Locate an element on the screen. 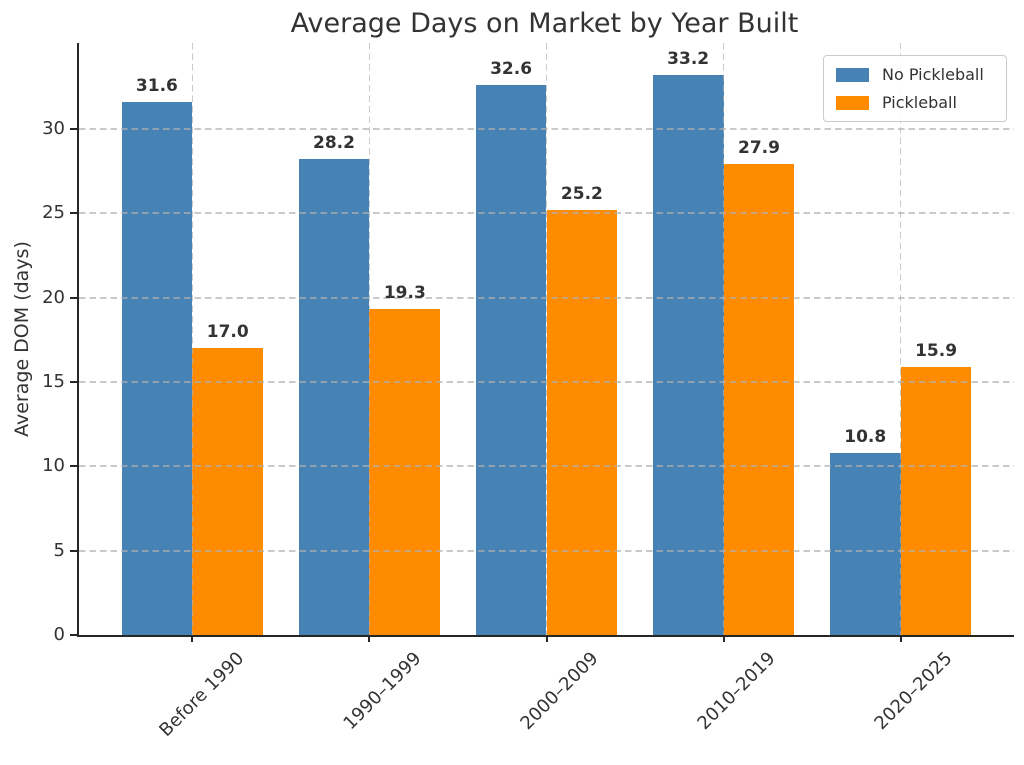  bar-value-label: 15.9 is located at coordinates (936, 350).